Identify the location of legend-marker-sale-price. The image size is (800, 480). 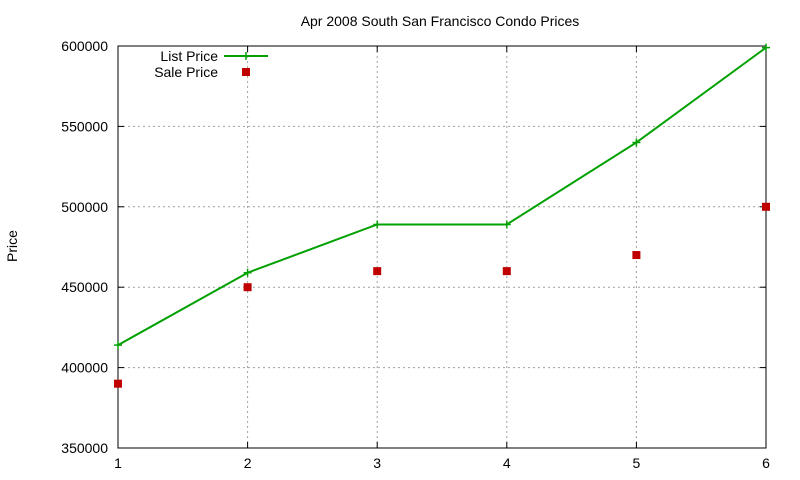
(246, 72).